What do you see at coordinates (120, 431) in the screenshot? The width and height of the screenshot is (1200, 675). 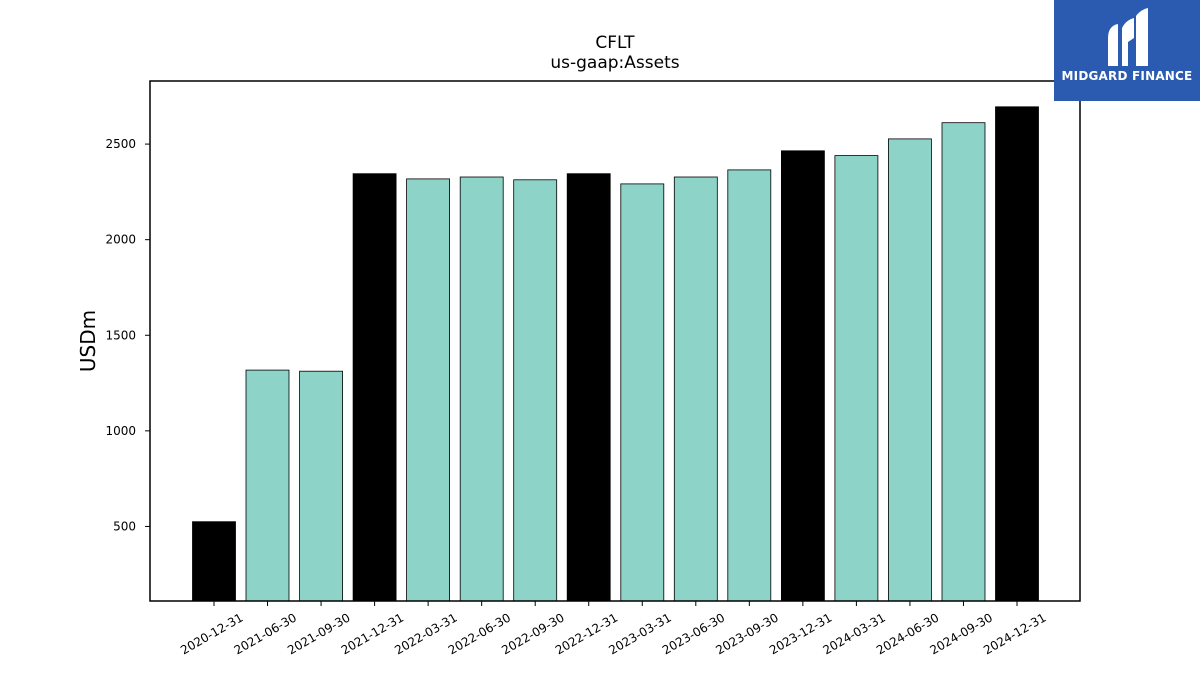 I see `y-tick-label: 1000` at bounding box center [120, 431].